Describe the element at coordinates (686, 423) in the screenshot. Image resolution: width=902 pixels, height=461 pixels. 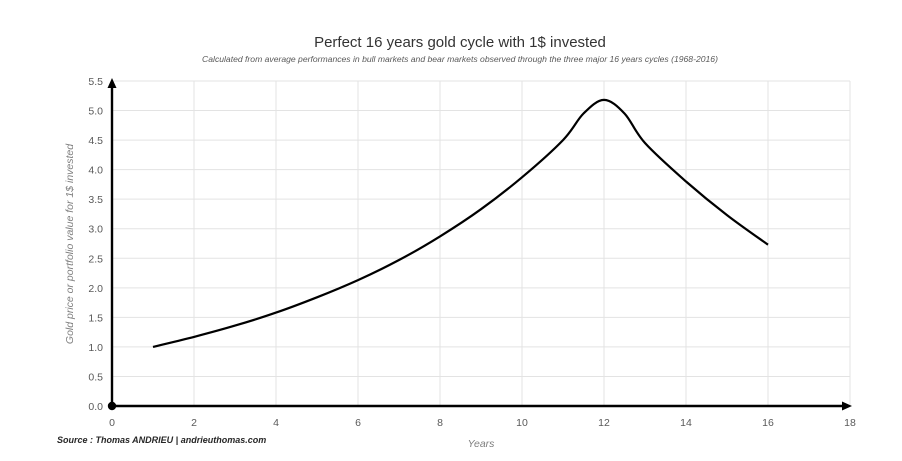
I see `x-tick-label: 14` at that location.